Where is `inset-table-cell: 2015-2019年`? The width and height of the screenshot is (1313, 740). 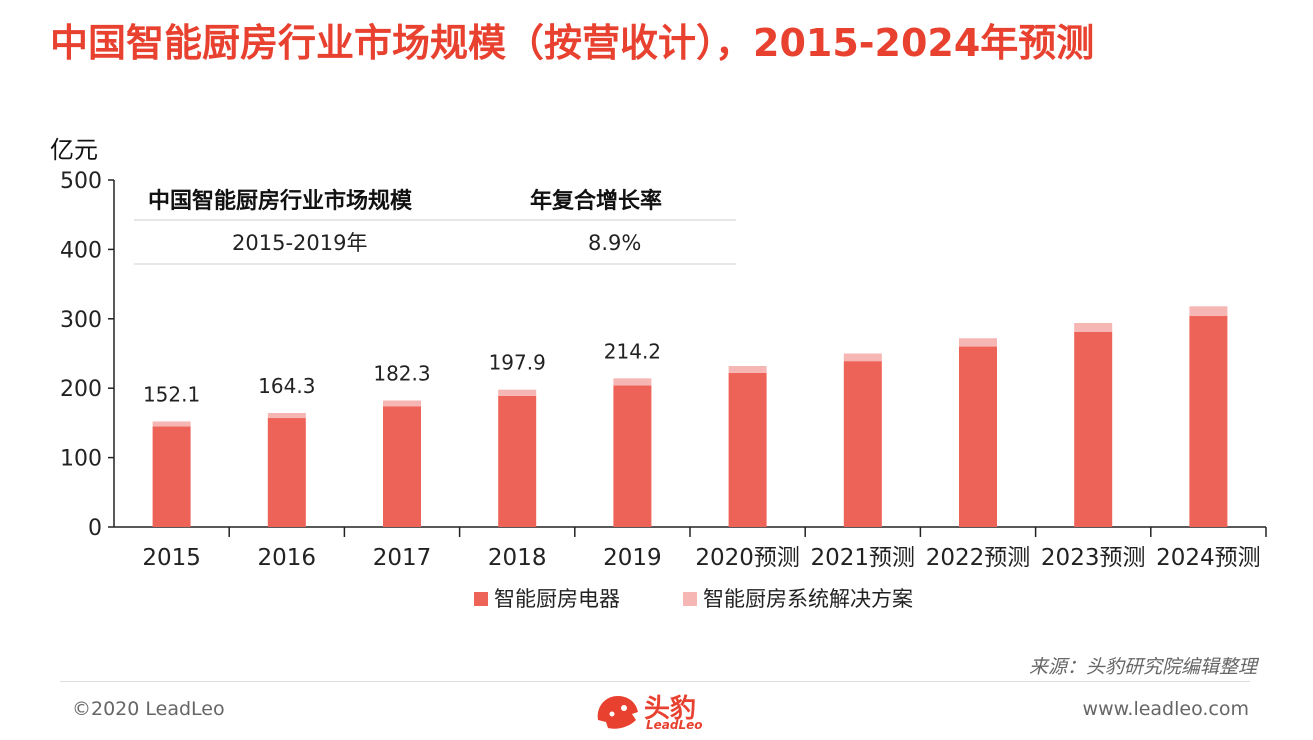 inset-table-cell: 2015-2019年 is located at coordinates (299, 243).